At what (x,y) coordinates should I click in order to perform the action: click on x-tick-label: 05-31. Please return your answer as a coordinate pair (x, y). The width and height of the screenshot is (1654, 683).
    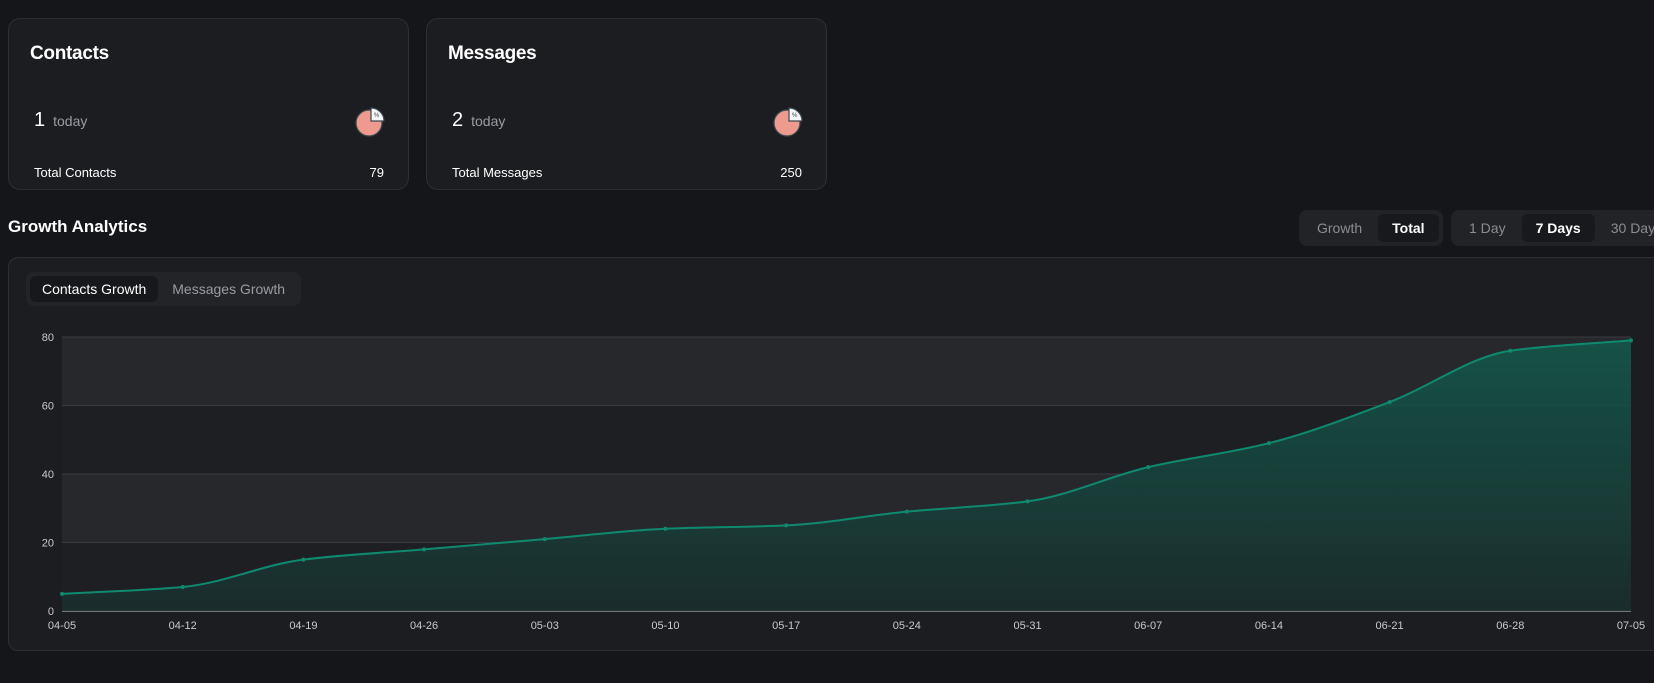
    Looking at the image, I should click on (1027, 626).